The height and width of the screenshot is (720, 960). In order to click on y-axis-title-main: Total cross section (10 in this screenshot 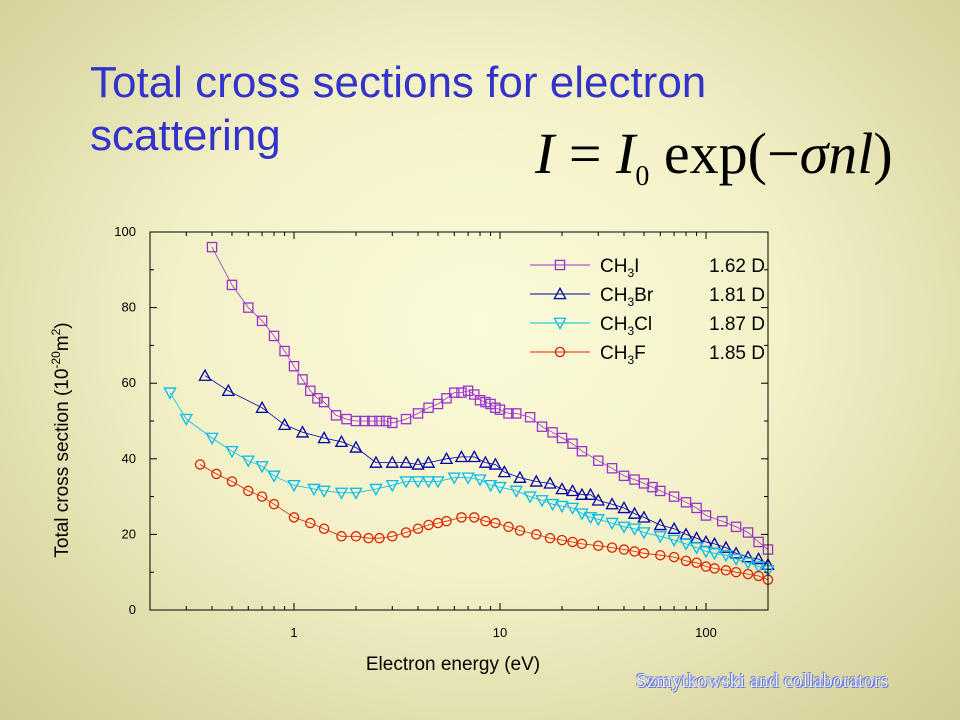, I will do `click(62, 463)`.